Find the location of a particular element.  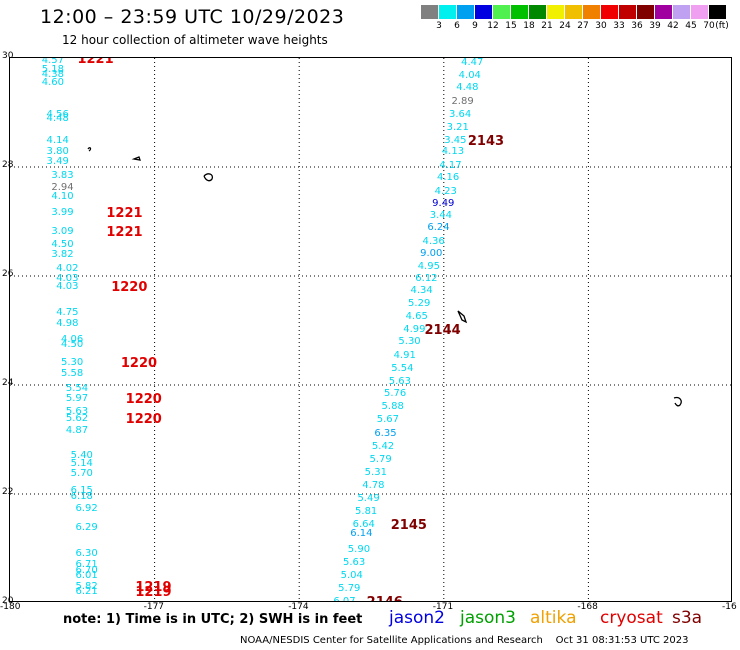

longitude-label: -174 is located at coordinates (298, 607).